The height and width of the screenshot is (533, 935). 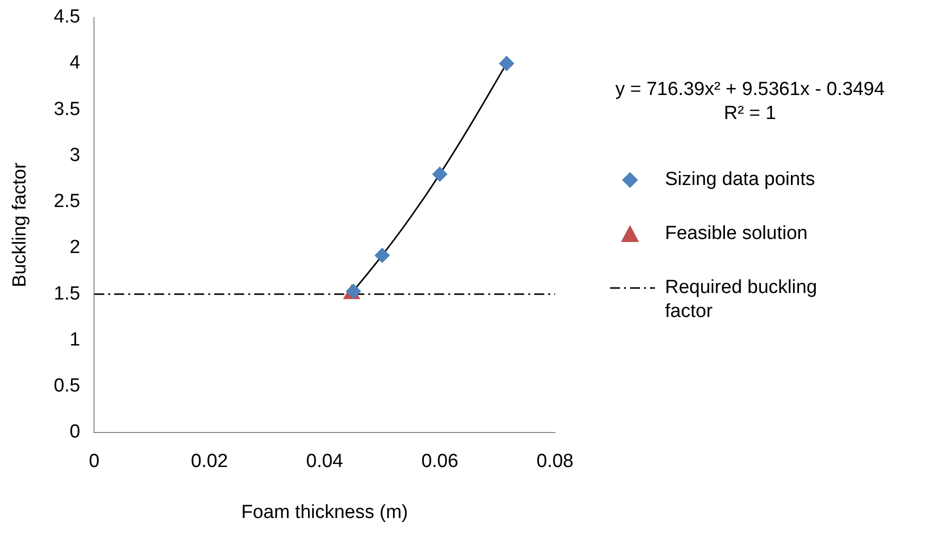 What do you see at coordinates (741, 299) in the screenshot?
I see `legend-label: Required buckling factor` at bounding box center [741, 299].